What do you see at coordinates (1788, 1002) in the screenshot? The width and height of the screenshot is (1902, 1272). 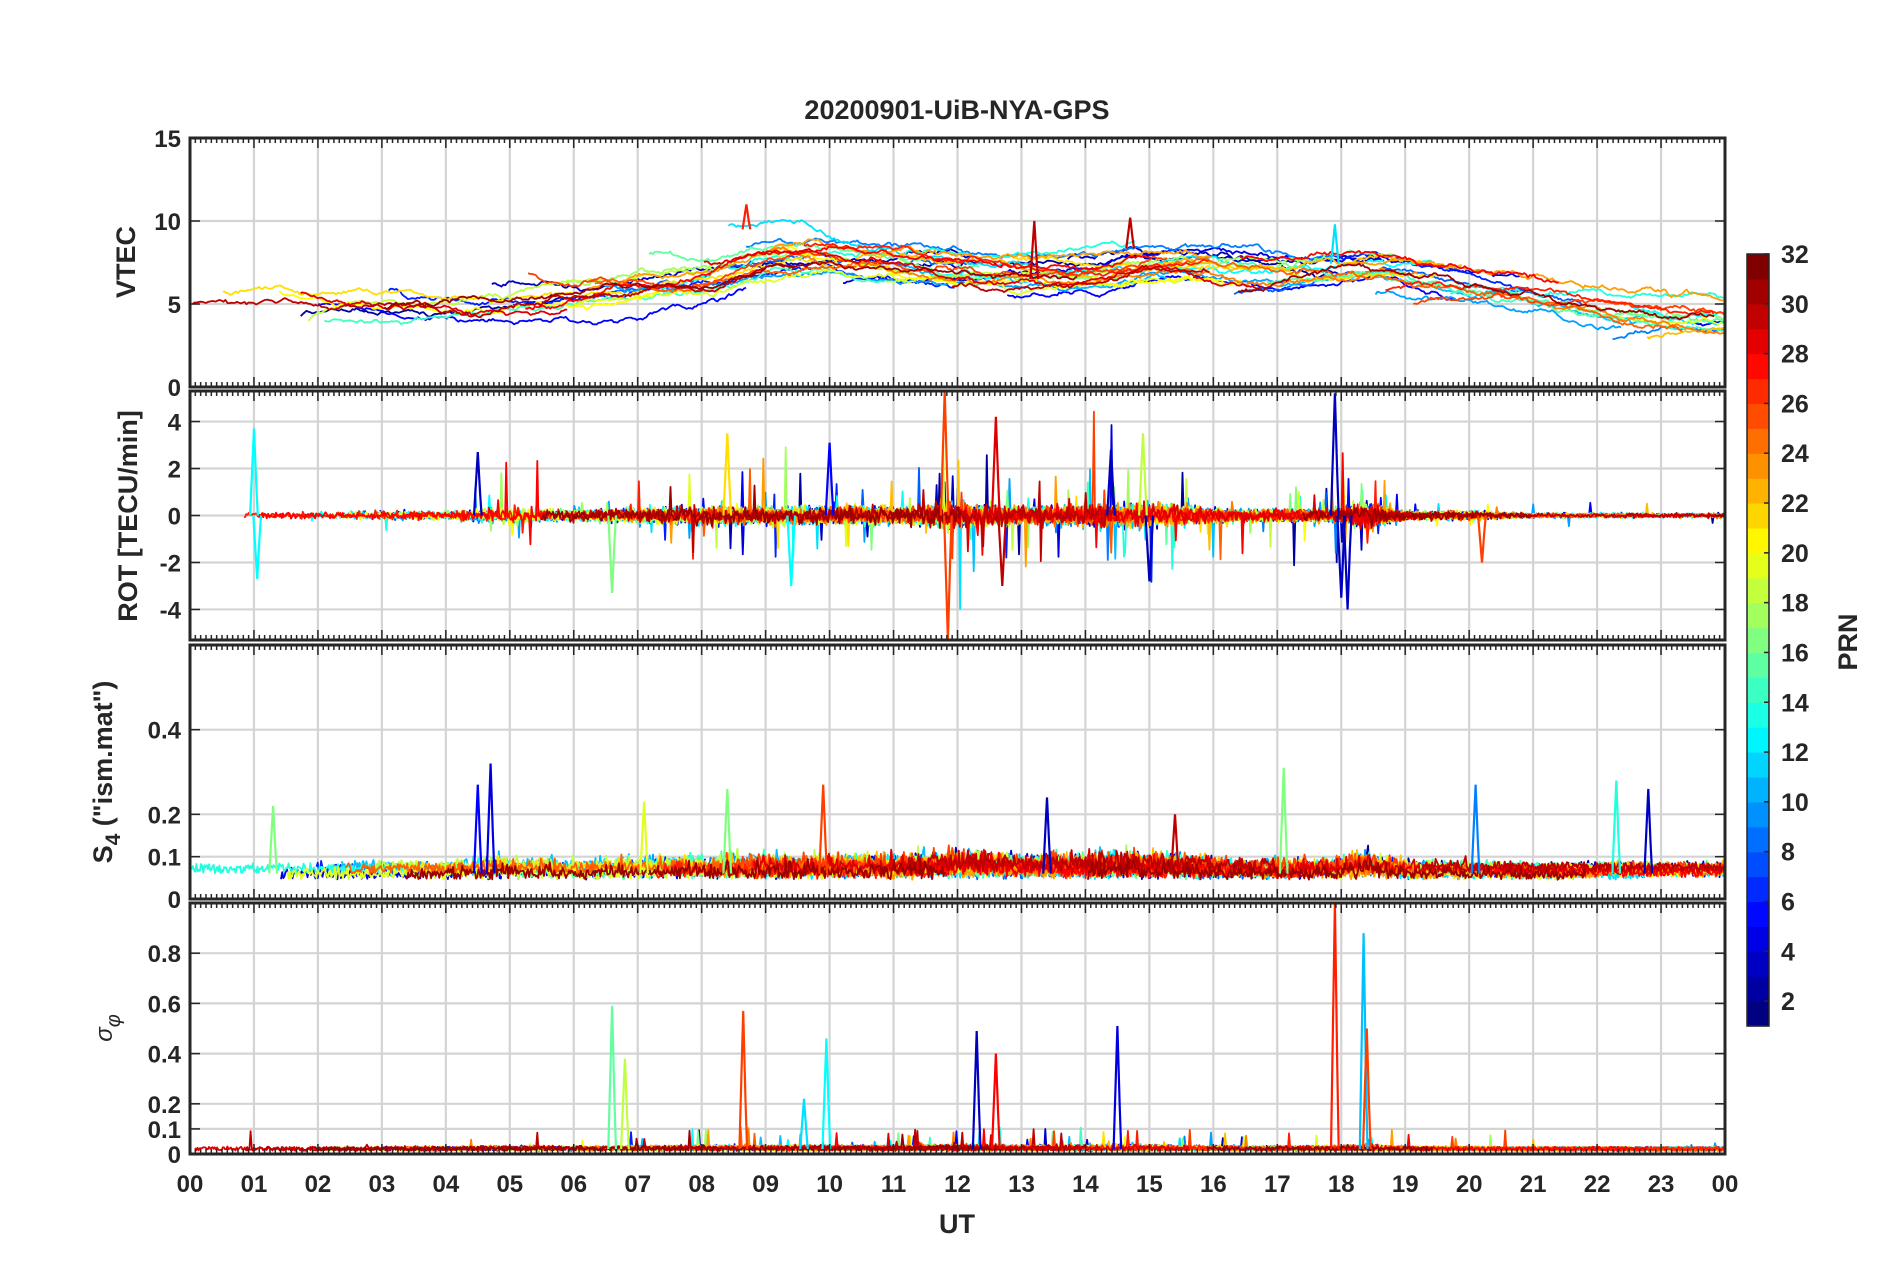 I see `colorbar-tick-label: 2` at bounding box center [1788, 1002].